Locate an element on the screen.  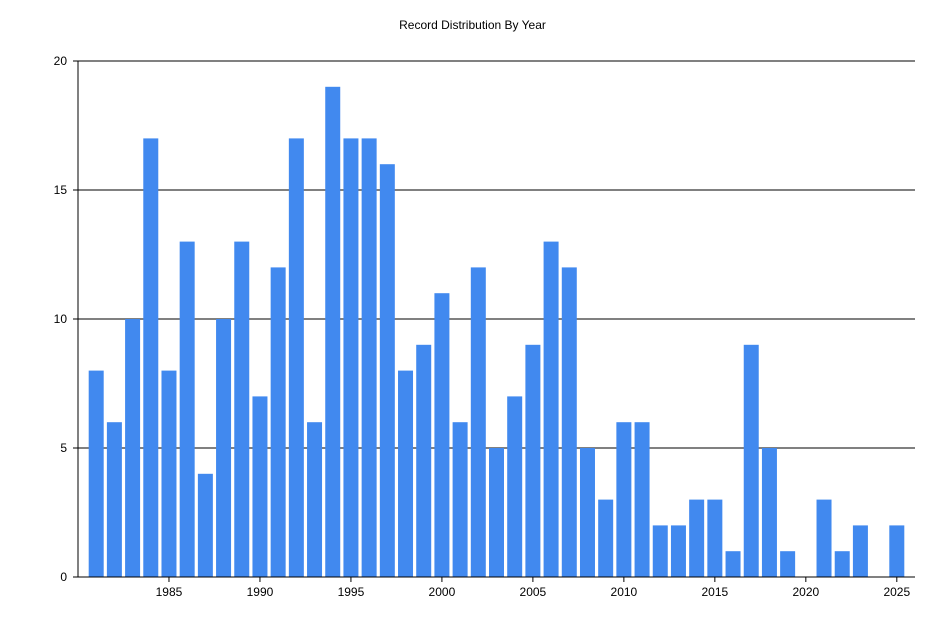
bar-1992 is located at coordinates (296, 357).